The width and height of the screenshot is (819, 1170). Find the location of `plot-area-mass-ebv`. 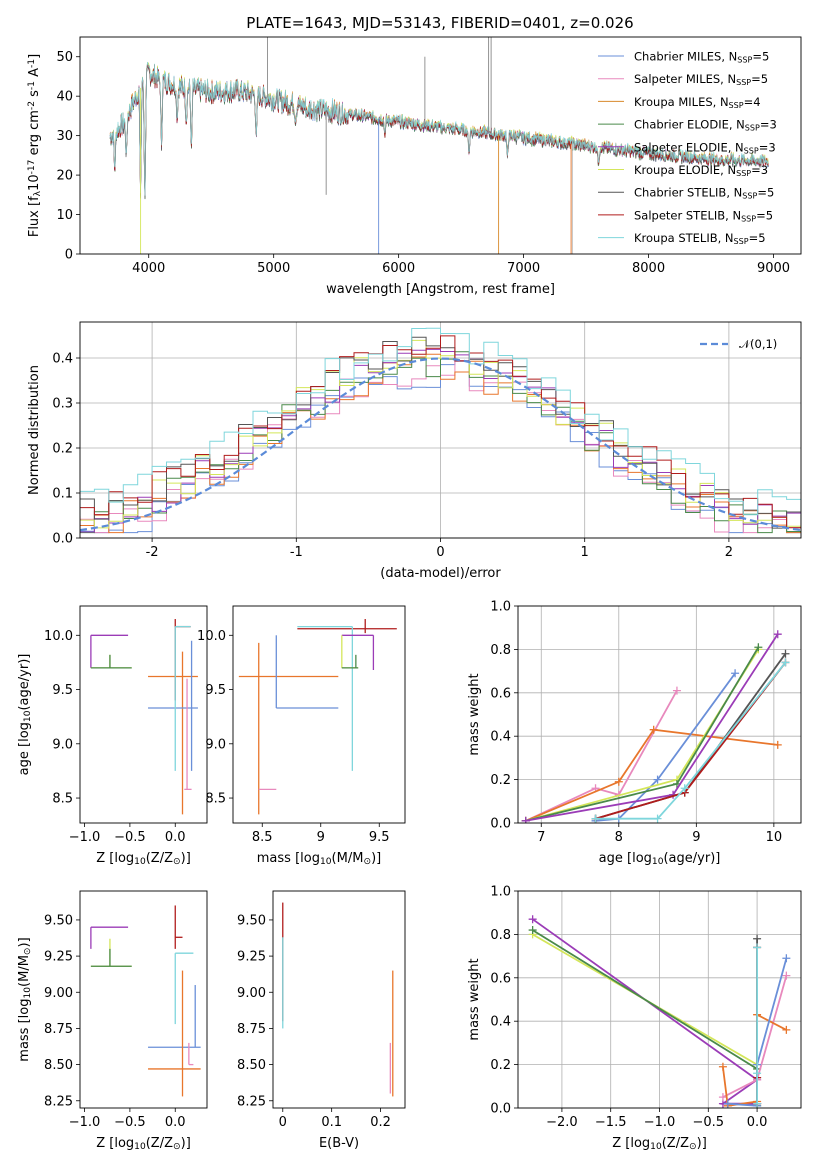

plot-area-mass-ebv is located at coordinates (338, 999).